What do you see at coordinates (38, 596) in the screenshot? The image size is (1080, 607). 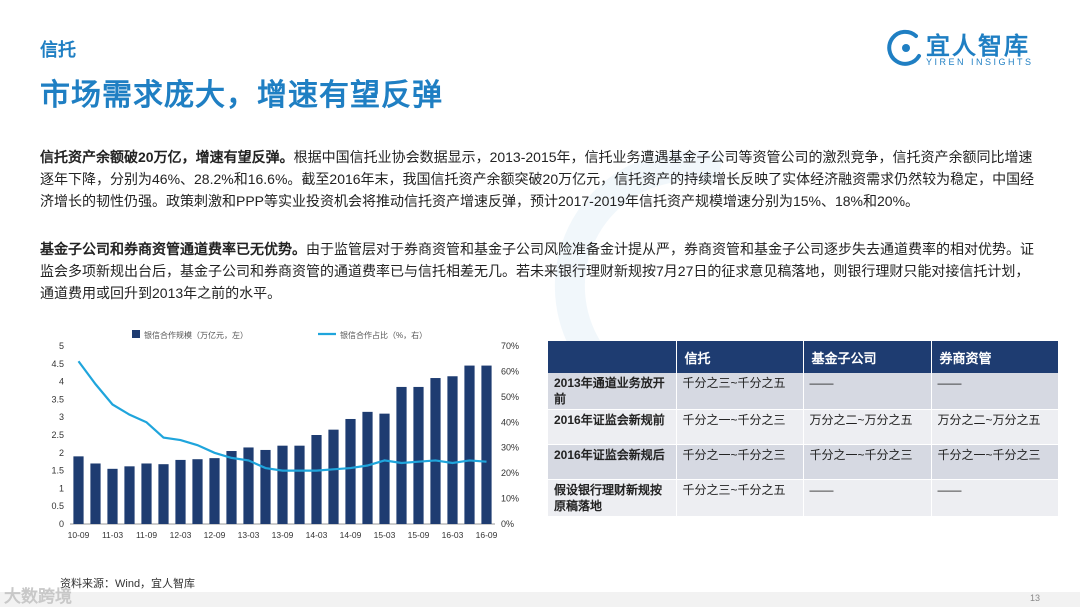 I see `footer-watermark: 大数跨境` at bounding box center [38, 596].